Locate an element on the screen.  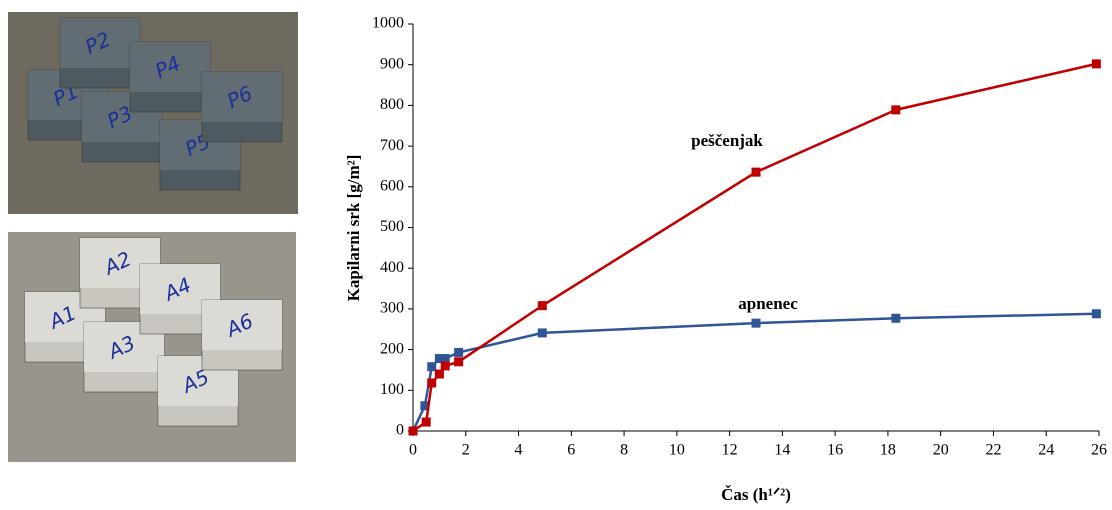
y-tick-label: 700 is located at coordinates (392, 145).